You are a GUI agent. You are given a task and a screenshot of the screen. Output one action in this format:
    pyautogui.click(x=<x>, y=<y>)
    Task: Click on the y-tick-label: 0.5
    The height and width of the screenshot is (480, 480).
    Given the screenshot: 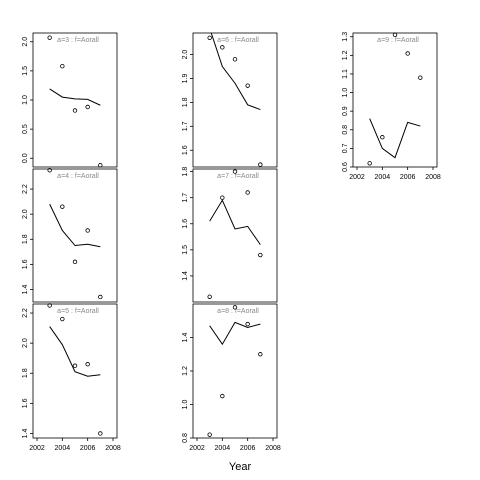 What is the action you would take?
    pyautogui.click(x=25, y=129)
    